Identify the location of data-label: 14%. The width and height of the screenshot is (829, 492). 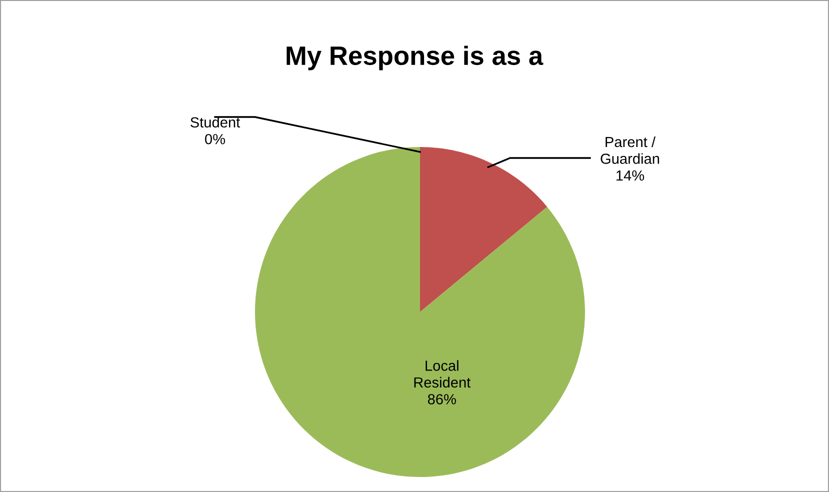
(630, 175).